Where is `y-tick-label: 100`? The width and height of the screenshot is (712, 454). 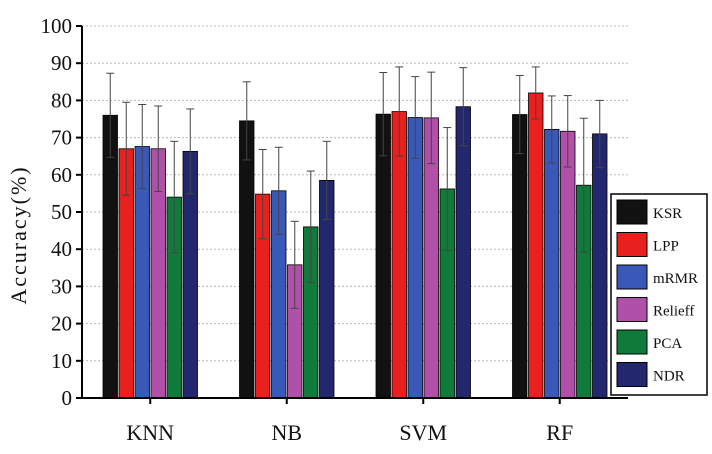
y-tick-label: 100 is located at coordinates (57, 26).